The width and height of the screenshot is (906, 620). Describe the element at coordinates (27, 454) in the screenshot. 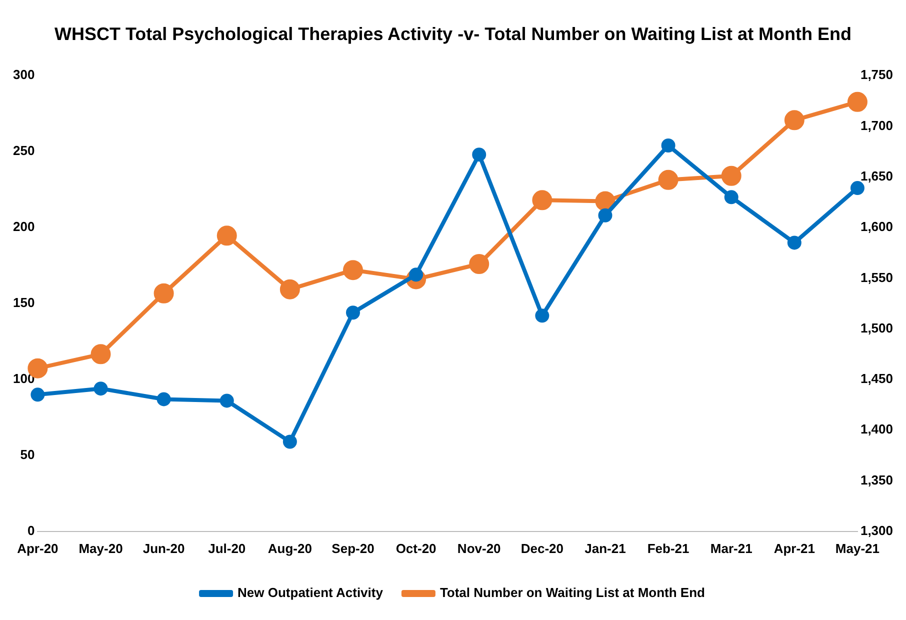

I see `y-tick-label: 50` at that location.